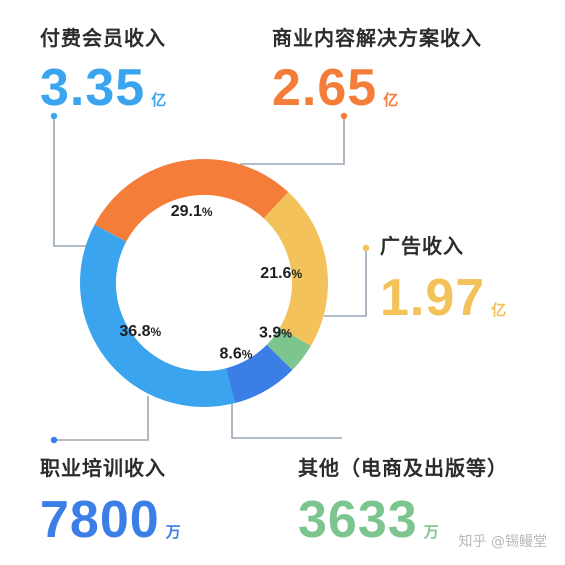 The height and width of the screenshot is (565, 565). What do you see at coordinates (391, 100) in the screenshot?
I see `content-unit: 亿` at bounding box center [391, 100].